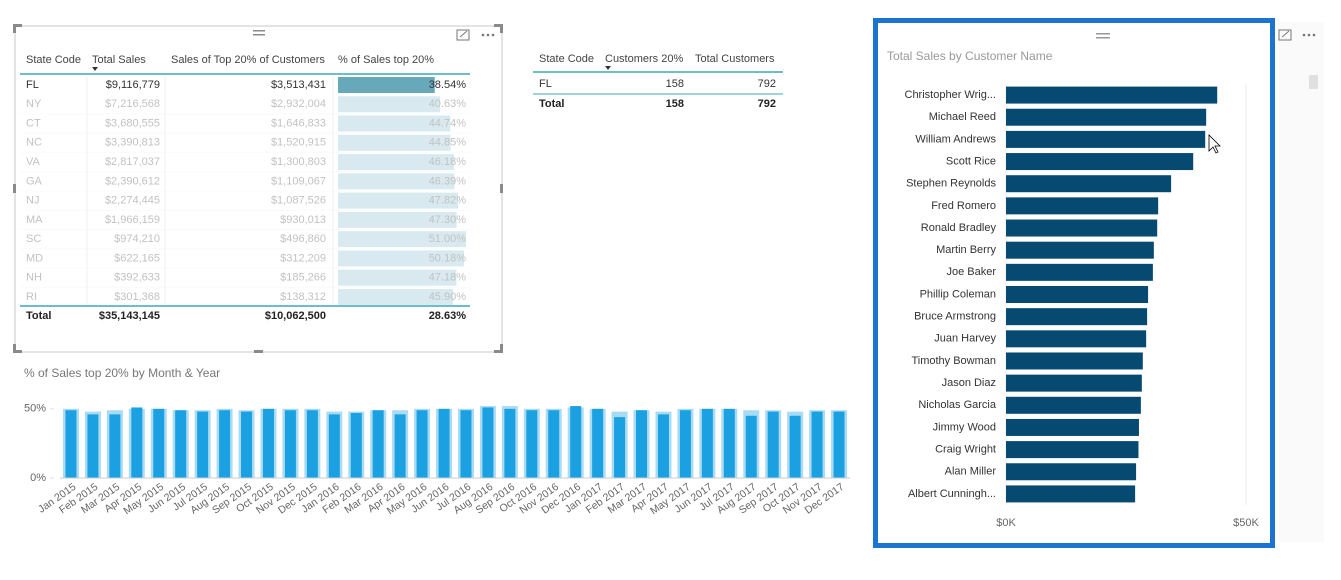 The image size is (1341, 580). Describe the element at coordinates (448, 316) in the screenshot. I see `total-cell: 28.63%` at that location.